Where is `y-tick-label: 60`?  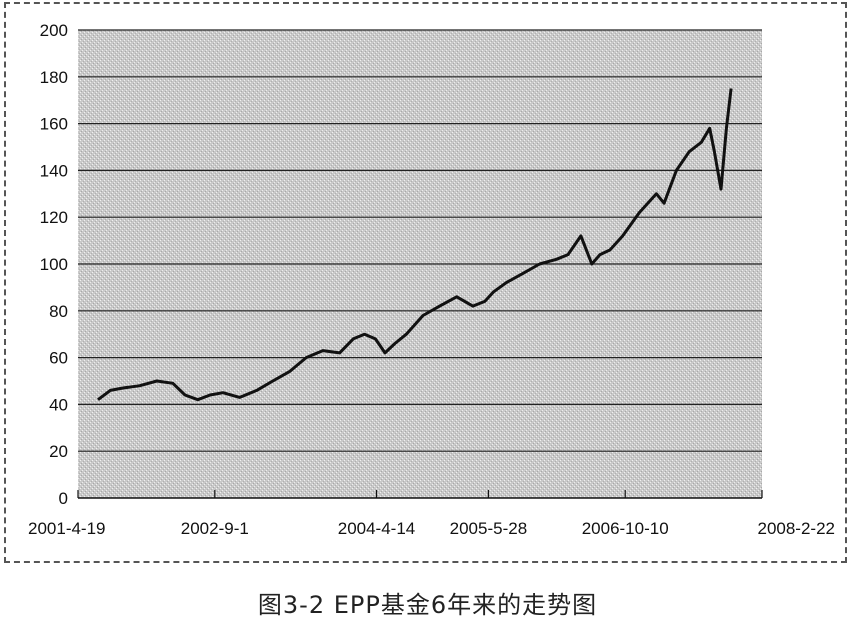
y-tick-label: 60 is located at coordinates (58, 358).